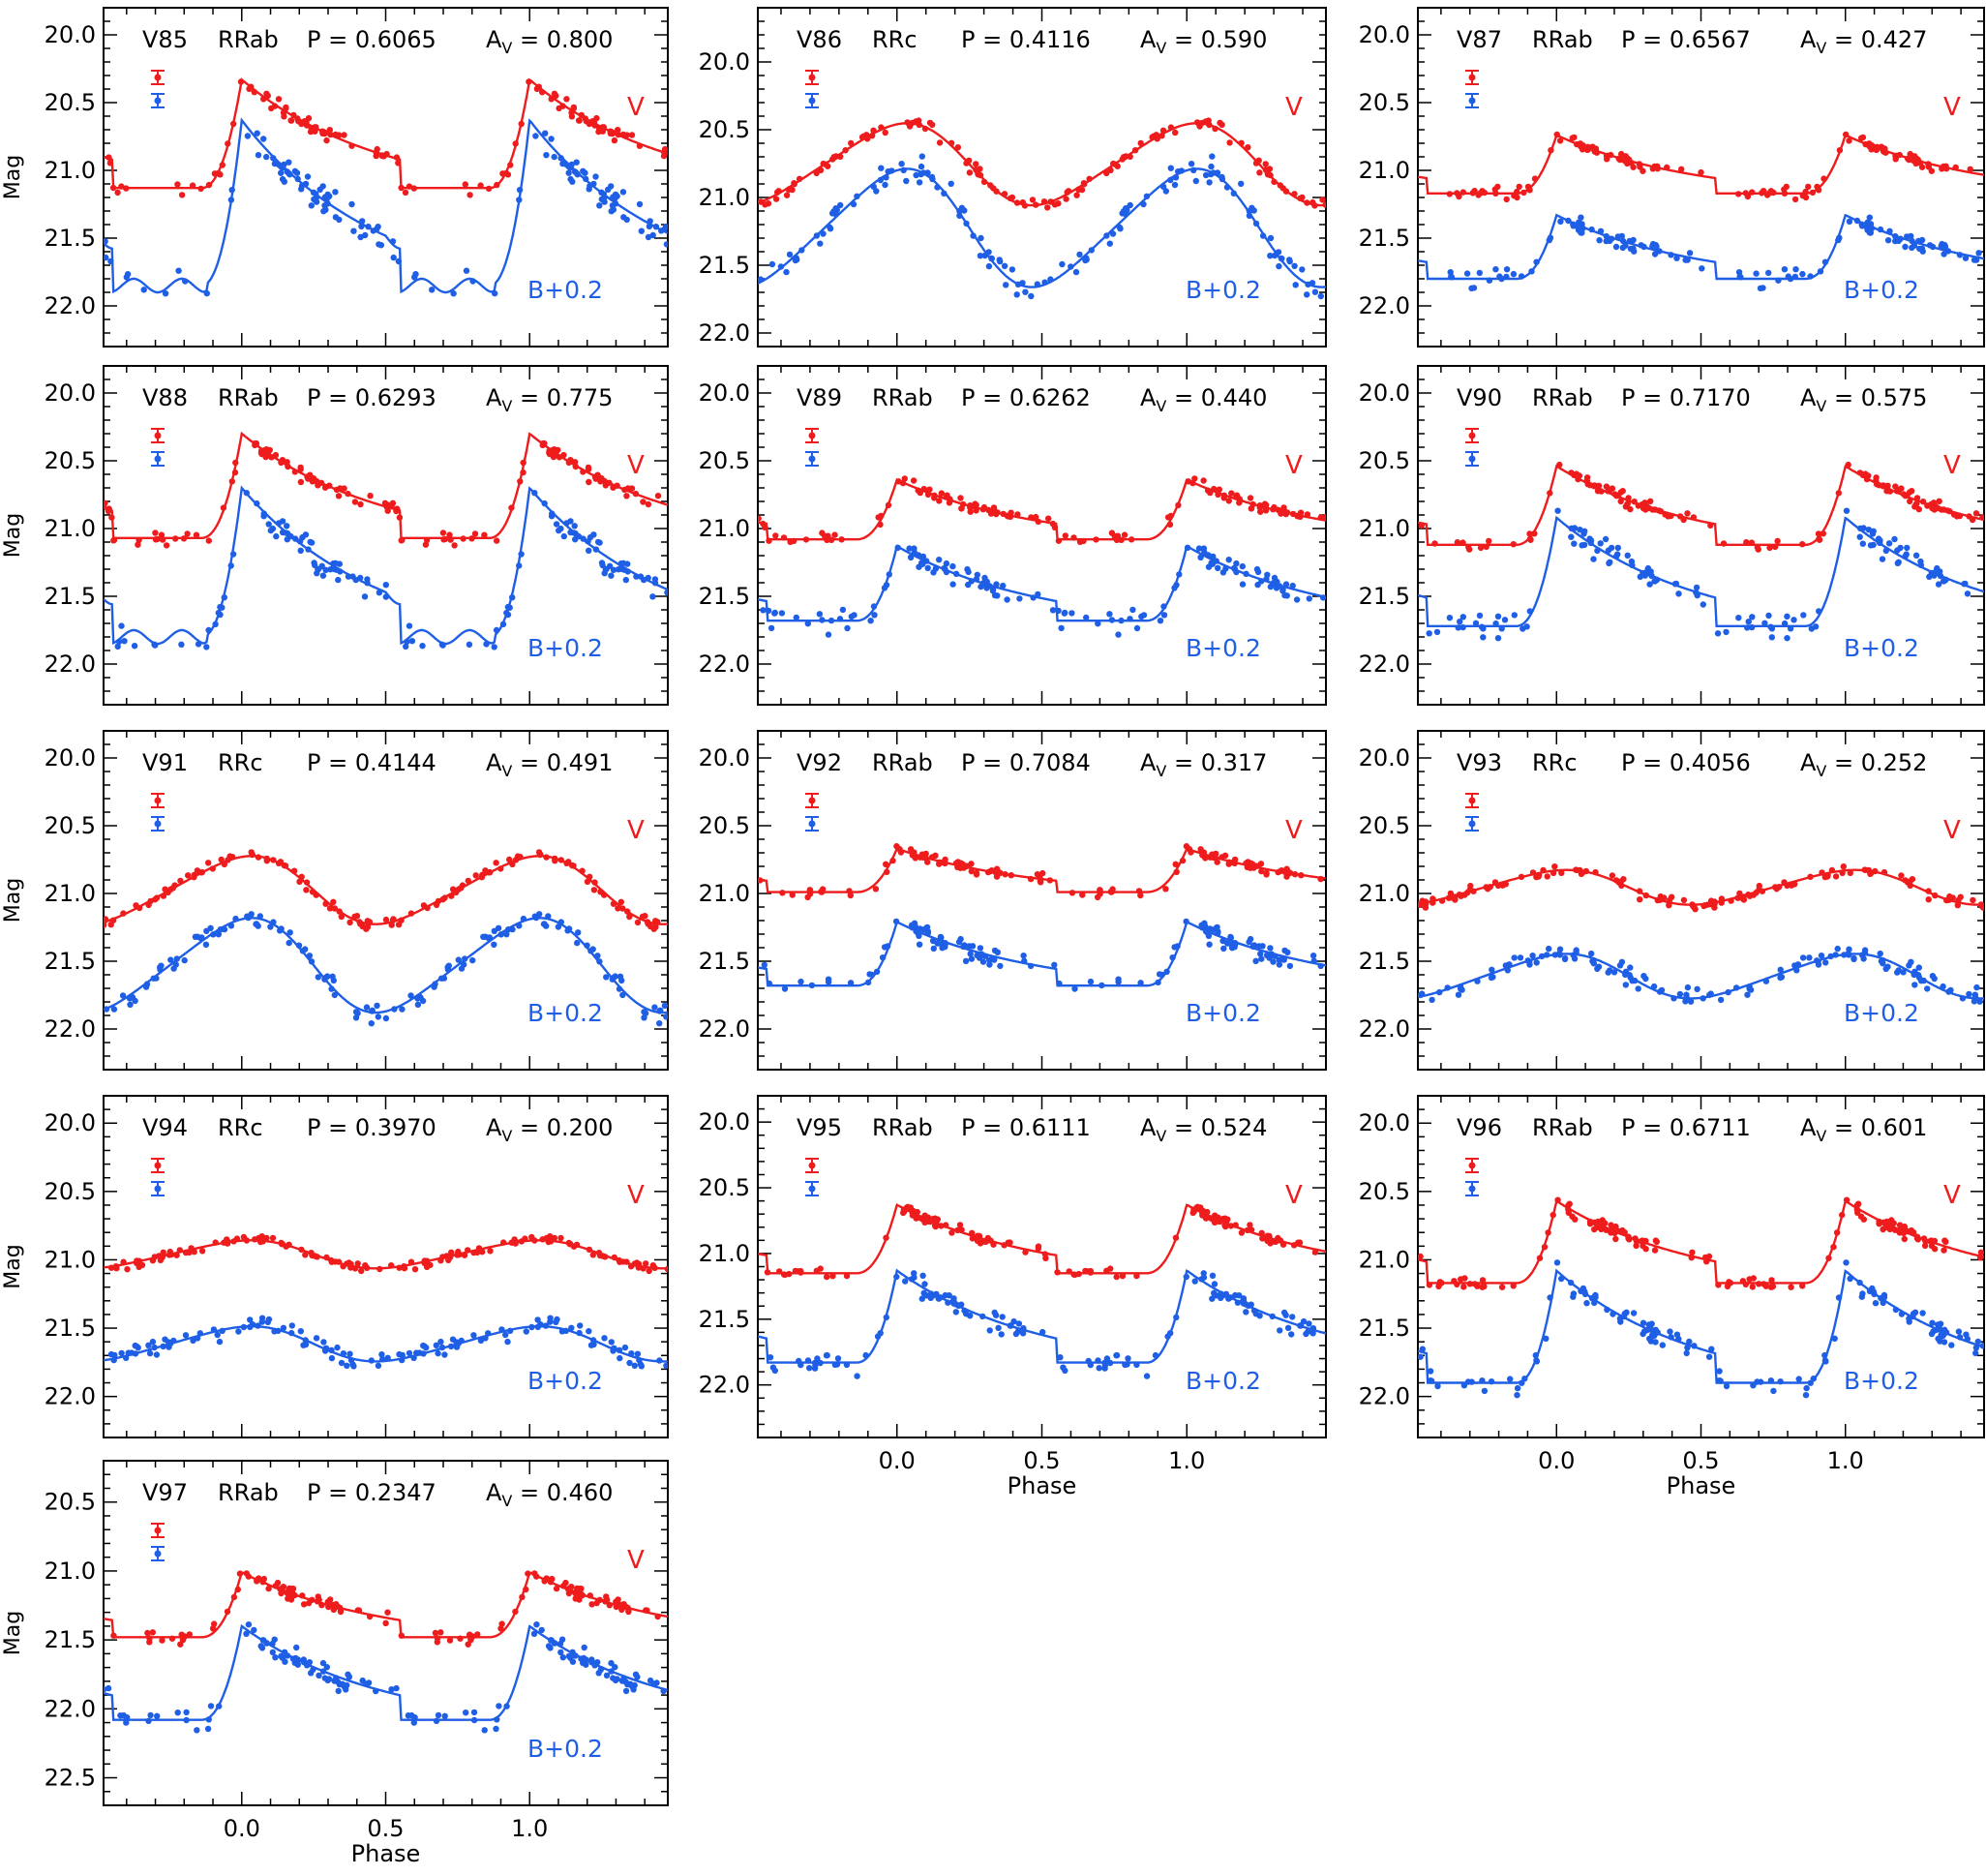 This screenshot has height=1876, width=1986. What do you see at coordinates (382, 890) in the screenshot?
I see `v-band-points` at bounding box center [382, 890].